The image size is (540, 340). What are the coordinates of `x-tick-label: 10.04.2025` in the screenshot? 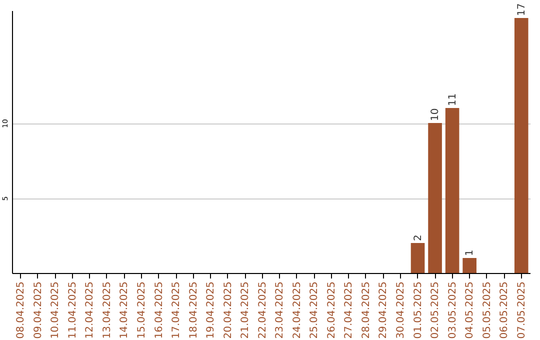 It's located at (56, 310).